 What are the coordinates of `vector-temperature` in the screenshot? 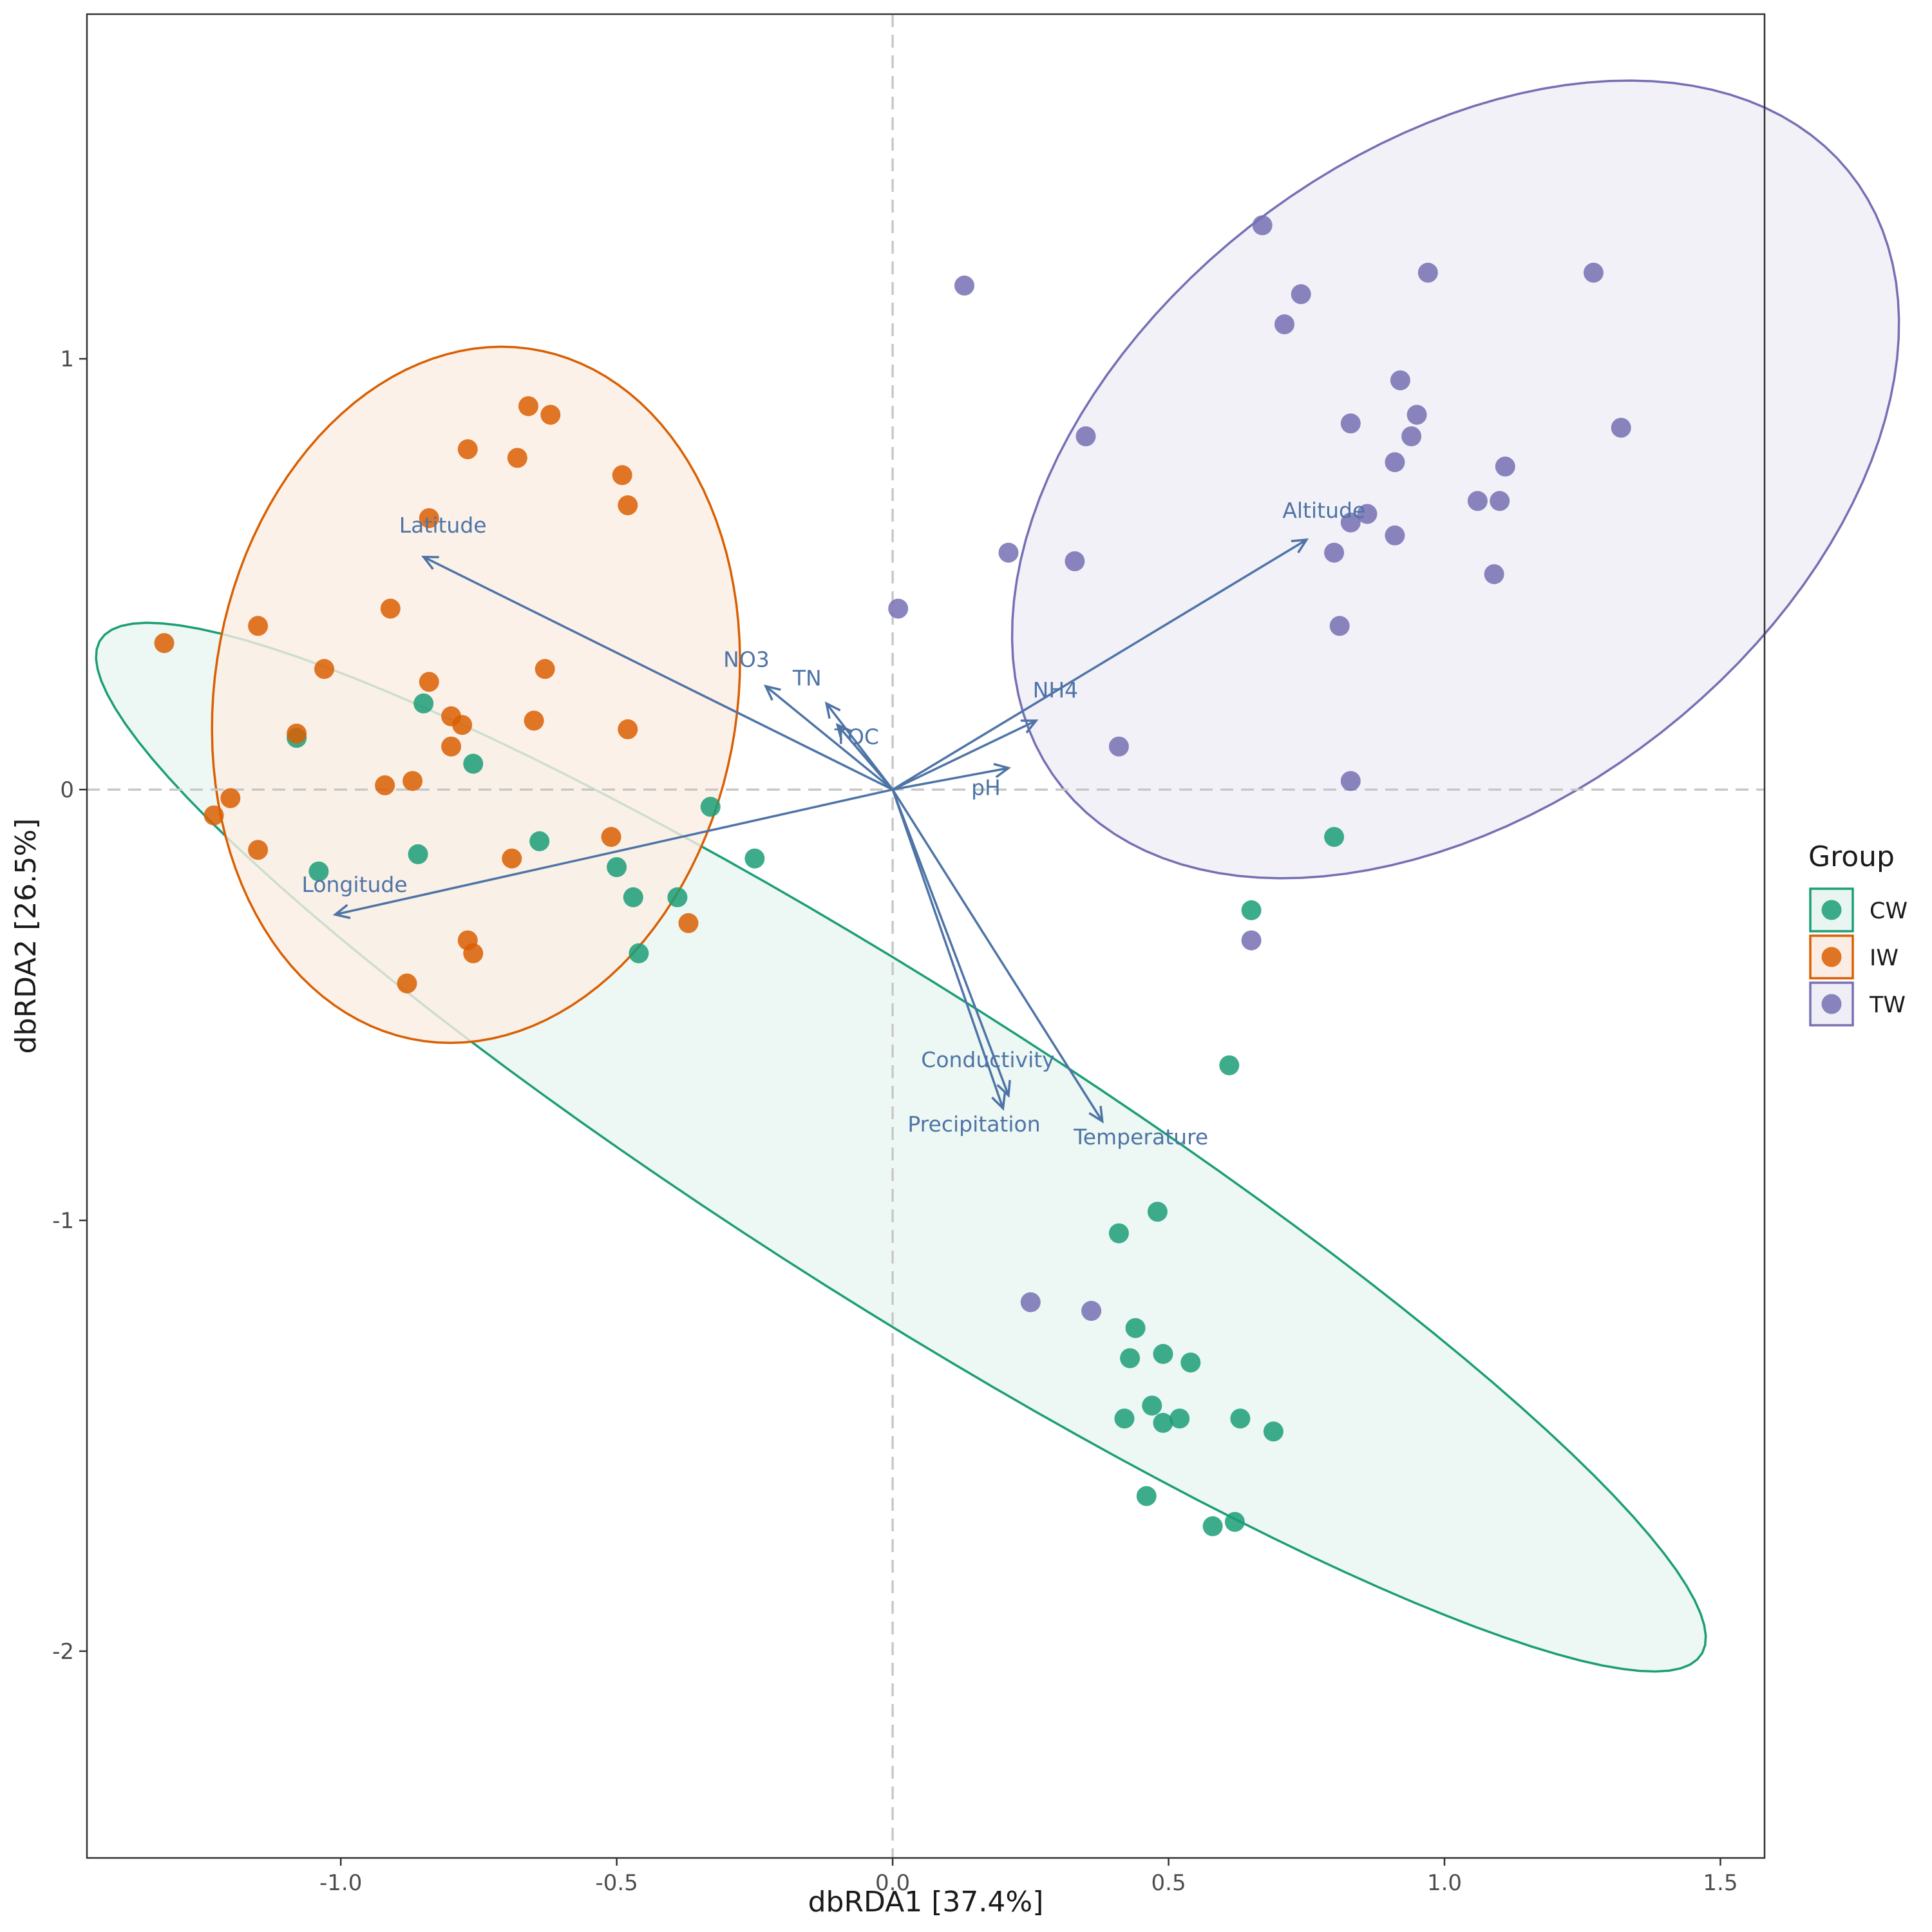 It's located at (998, 955).